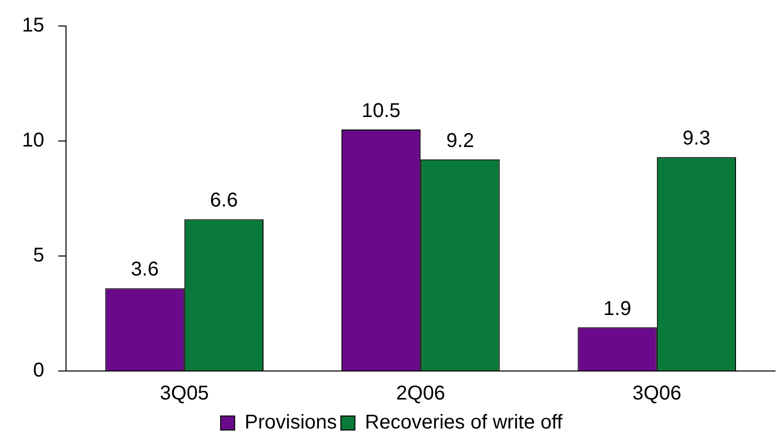  What do you see at coordinates (460, 141) in the screenshot?
I see `data-label: 9.2` at bounding box center [460, 141].